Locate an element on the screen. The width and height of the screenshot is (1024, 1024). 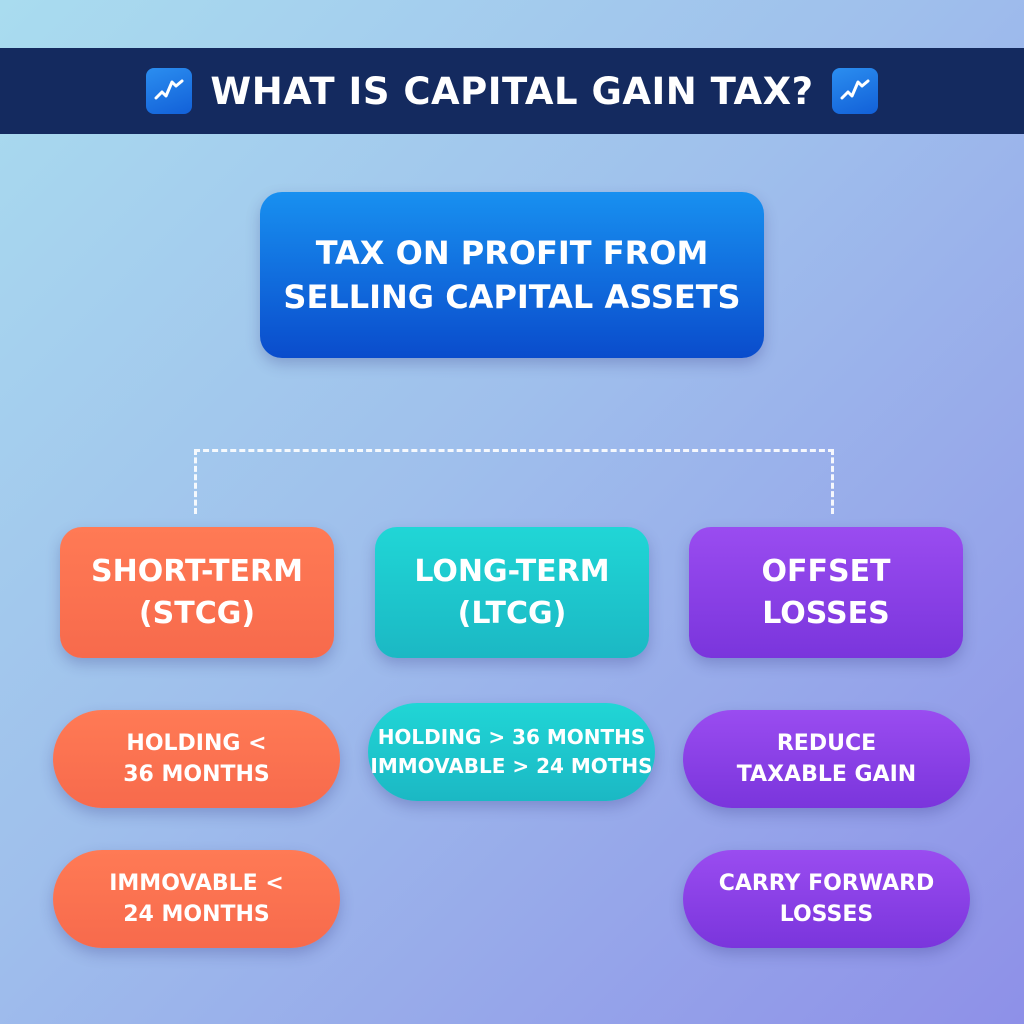
page-title: WHAT IS CAPITAL GAIN TAX? is located at coordinates (512, 91).